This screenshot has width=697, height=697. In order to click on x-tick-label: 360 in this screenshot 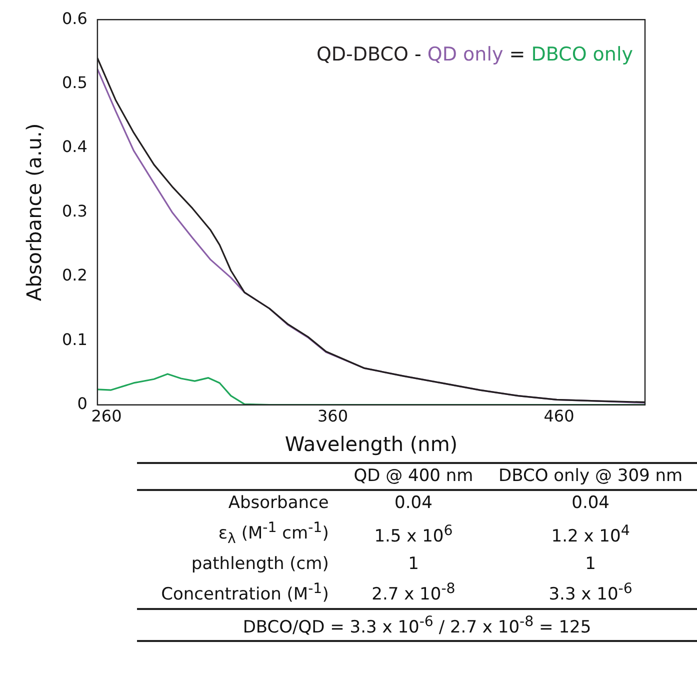, I will do `click(332, 416)`.